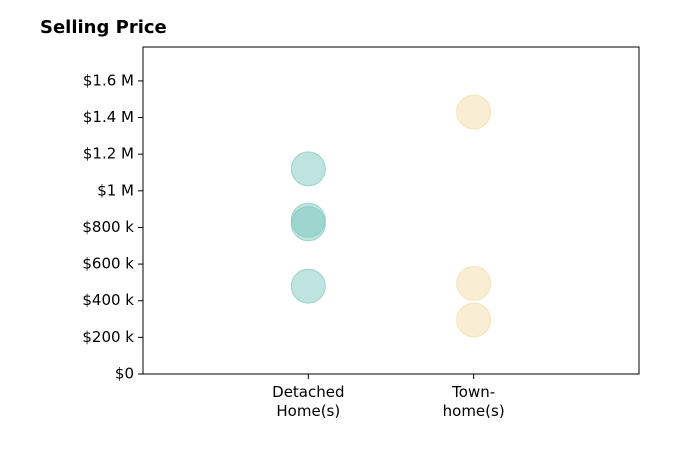  What do you see at coordinates (108, 337) in the screenshot?
I see `y-tick-label: $200 k` at bounding box center [108, 337].